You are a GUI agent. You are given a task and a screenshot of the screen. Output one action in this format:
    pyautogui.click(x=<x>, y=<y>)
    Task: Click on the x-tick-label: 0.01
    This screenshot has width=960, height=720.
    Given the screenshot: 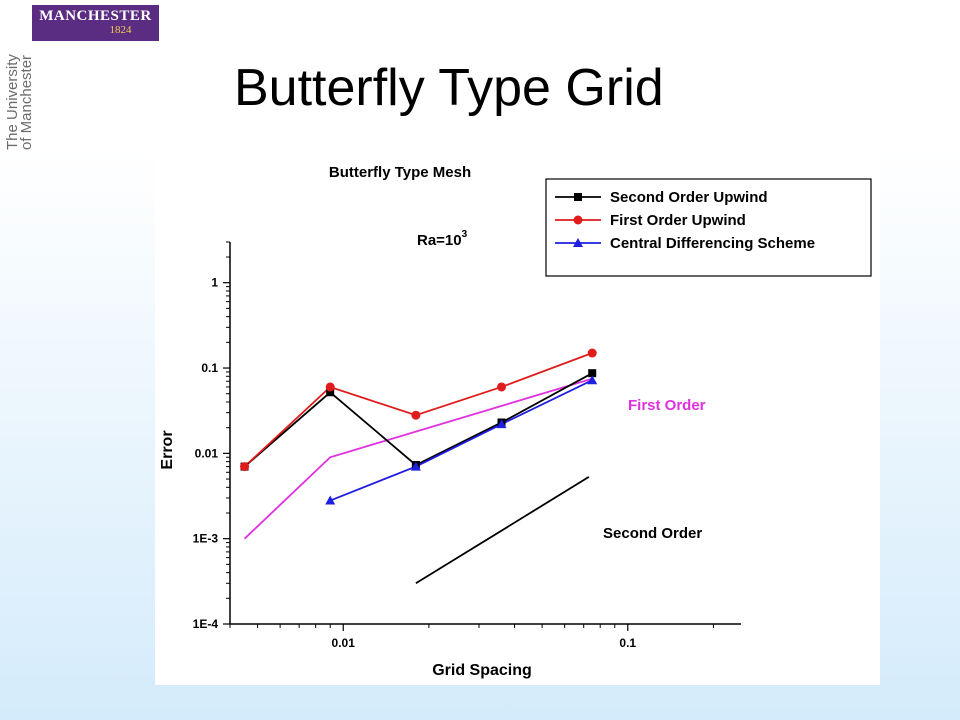 What is the action you would take?
    pyautogui.click(x=344, y=643)
    